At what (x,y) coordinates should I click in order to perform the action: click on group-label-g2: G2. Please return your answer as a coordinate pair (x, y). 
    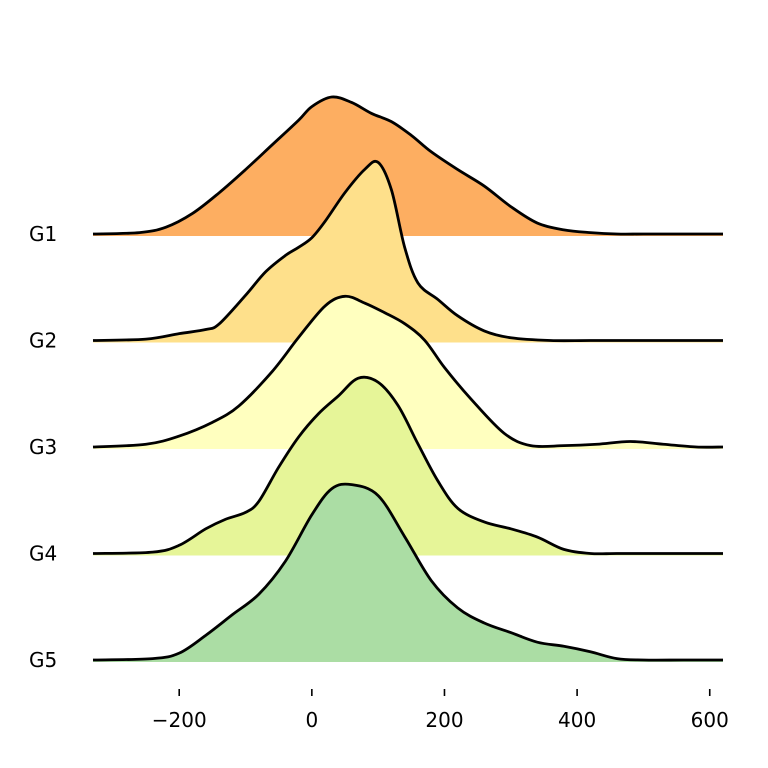
    Looking at the image, I should click on (43, 341).